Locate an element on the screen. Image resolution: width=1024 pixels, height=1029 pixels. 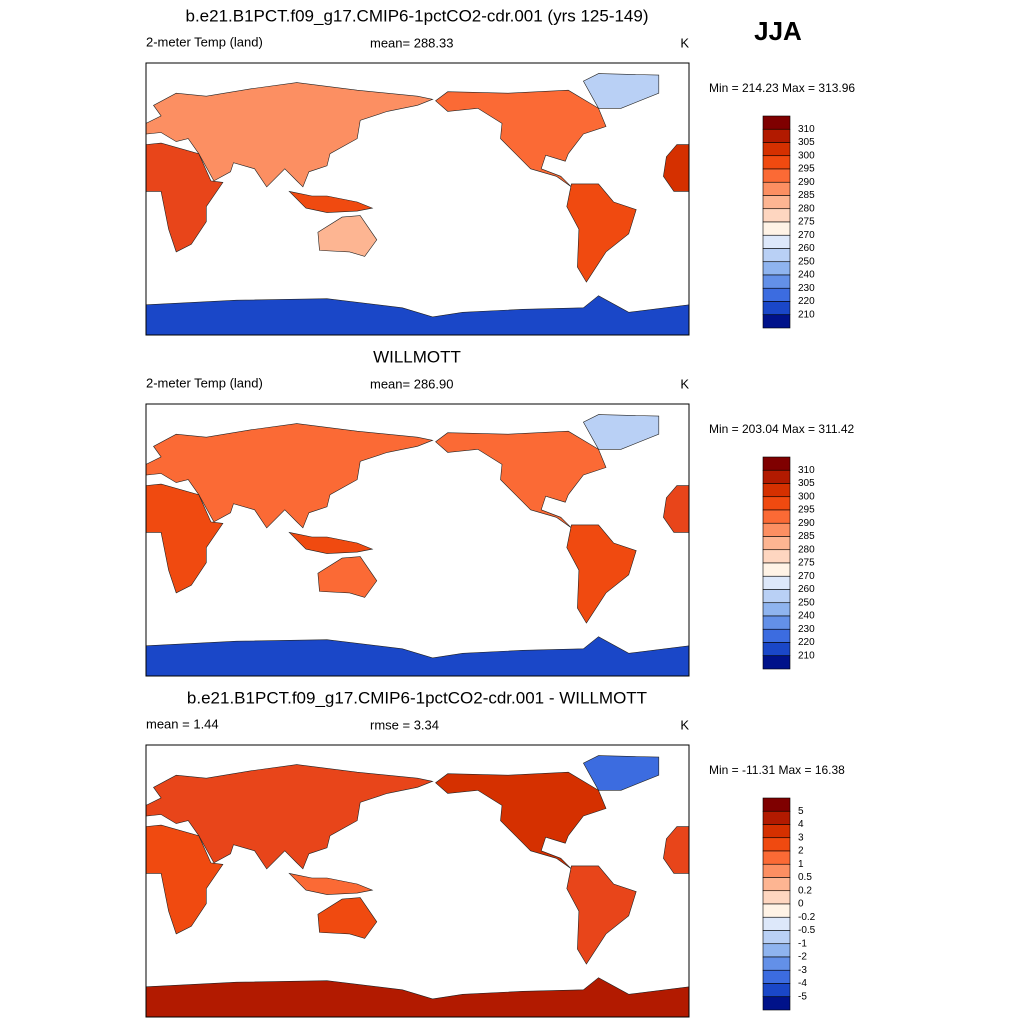
colorbar-label: 230 is located at coordinates (806, 288).